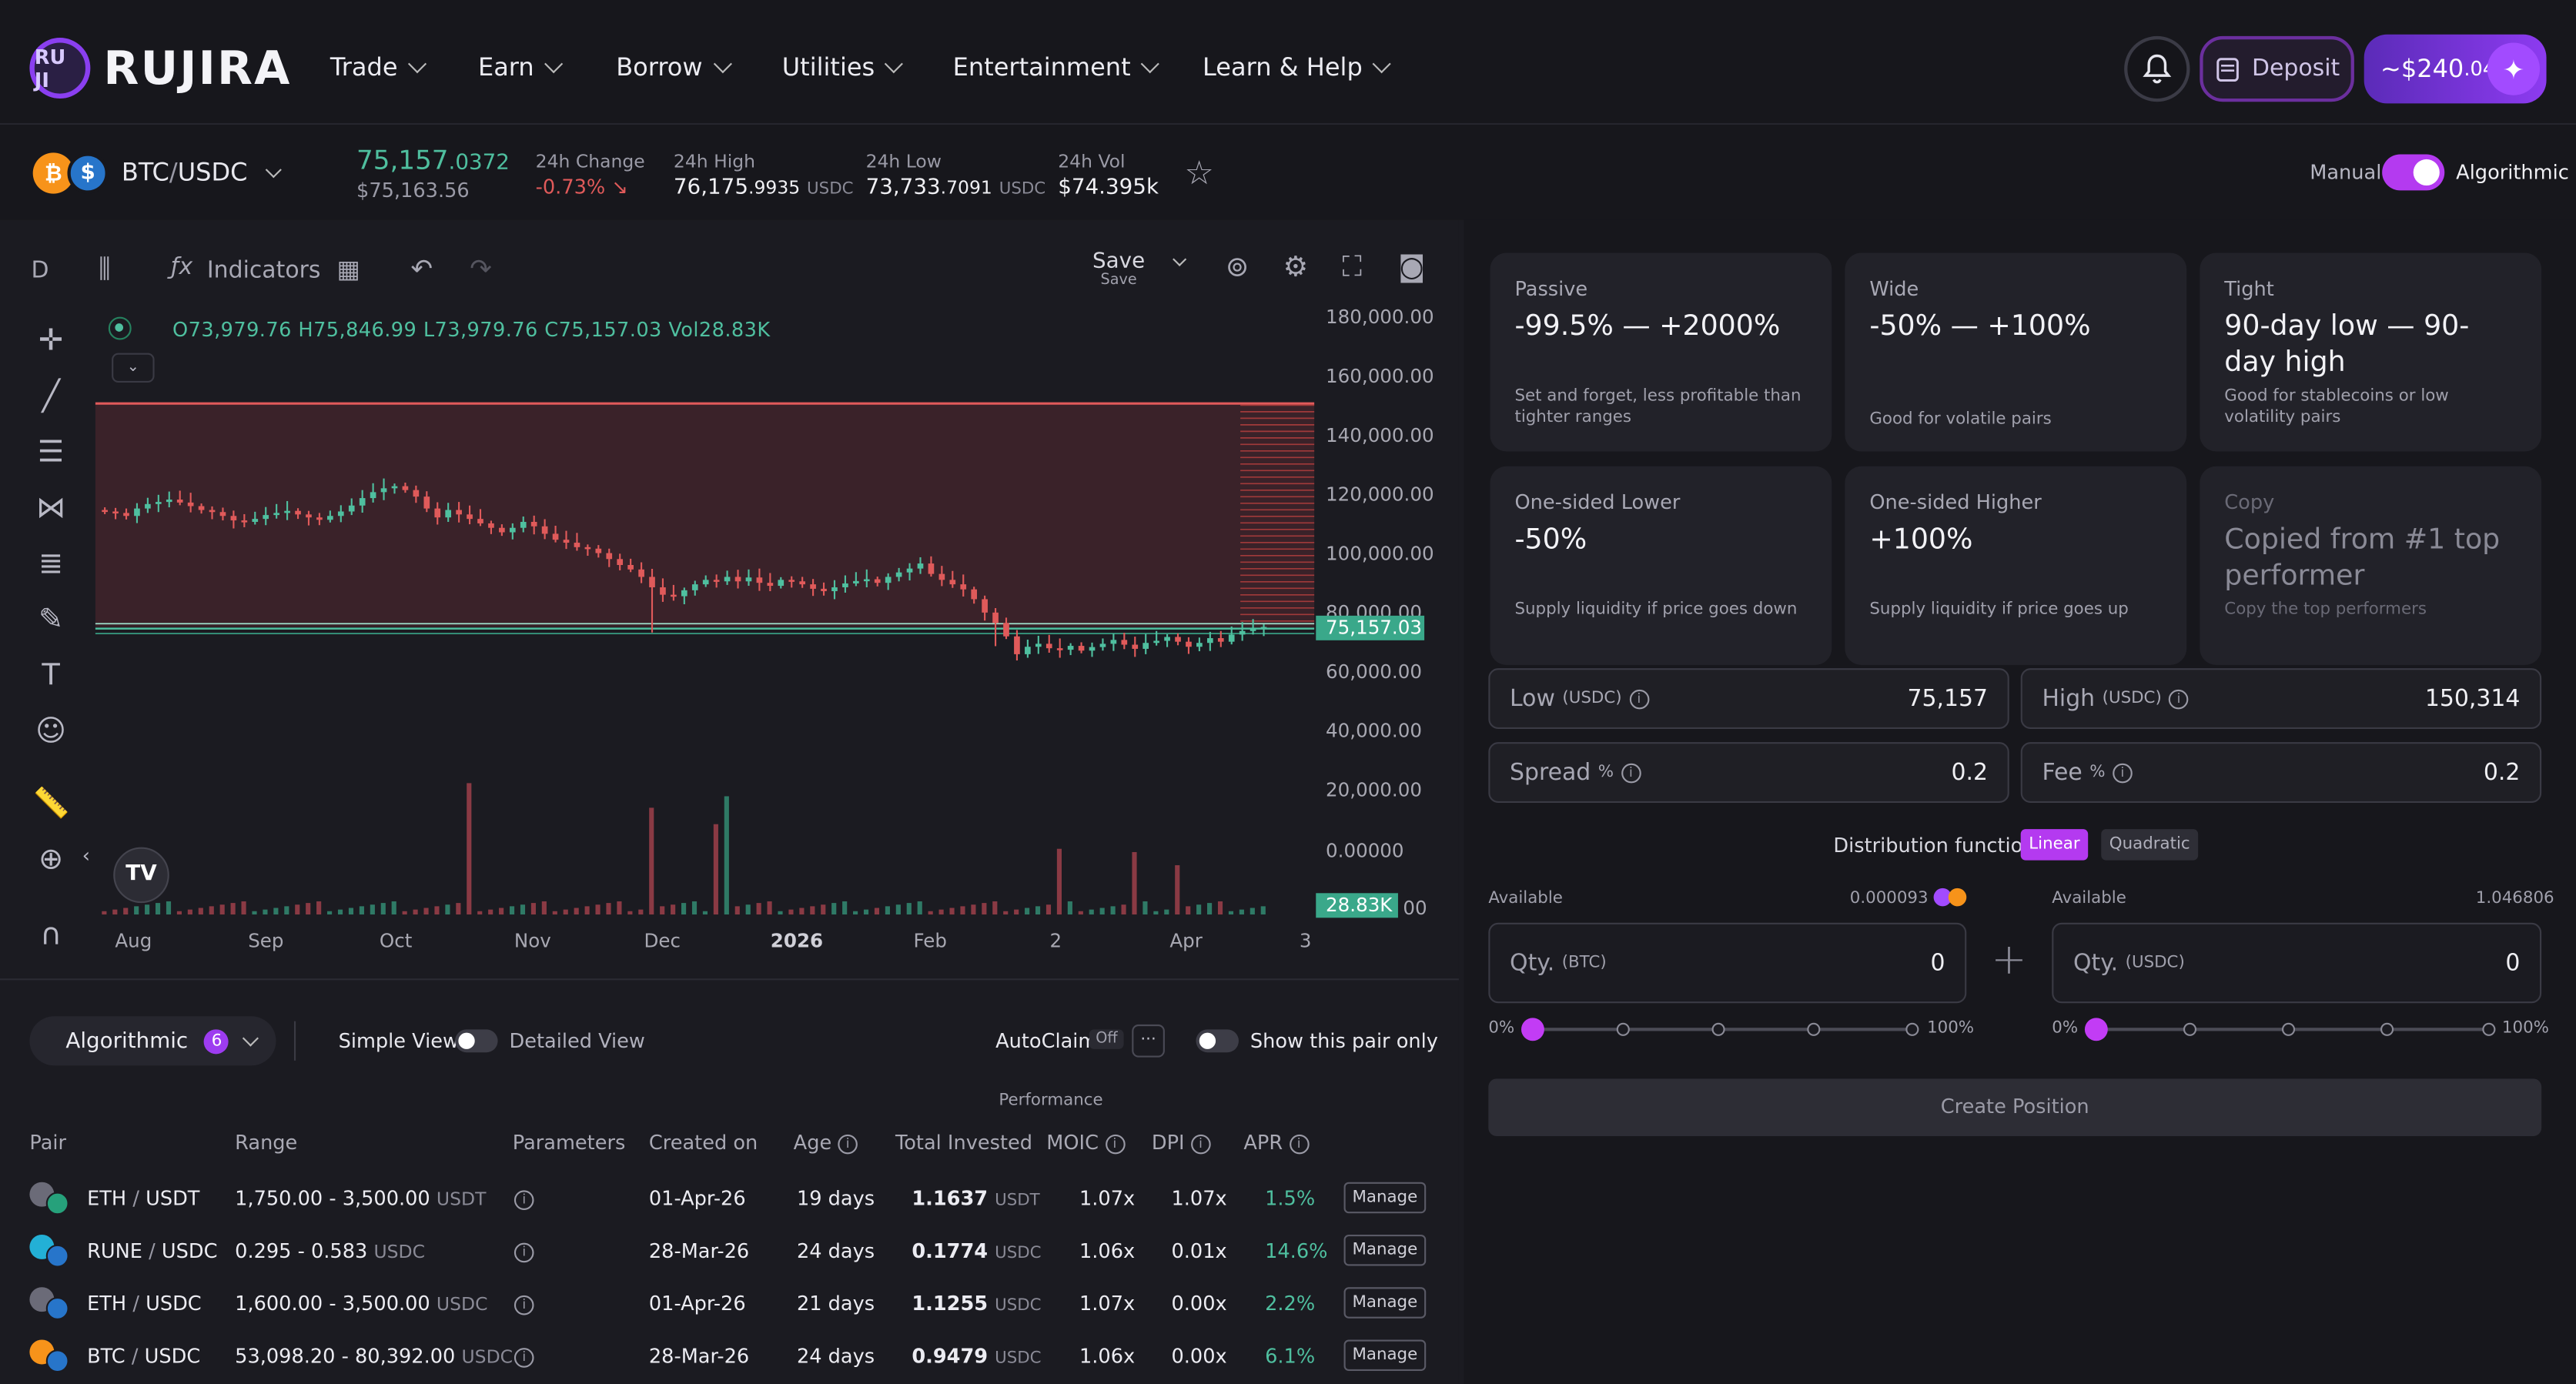  What do you see at coordinates (674, 67) in the screenshot?
I see `nav-borrow: Borrow` at bounding box center [674, 67].